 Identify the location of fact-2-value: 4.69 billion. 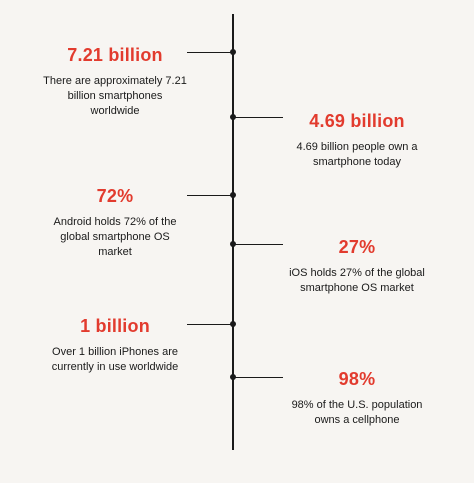
(357, 121).